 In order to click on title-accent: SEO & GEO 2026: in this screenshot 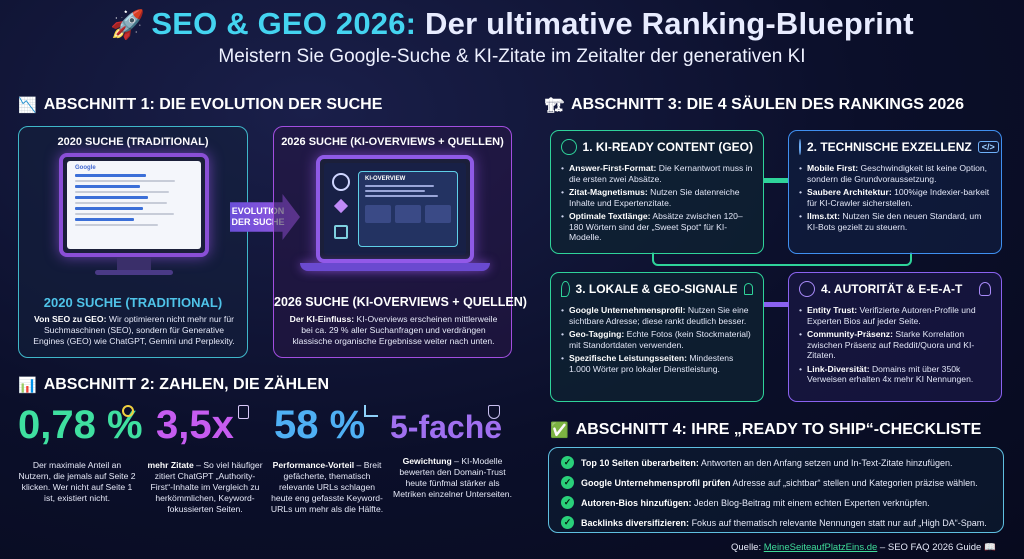, I will do `click(284, 23)`.